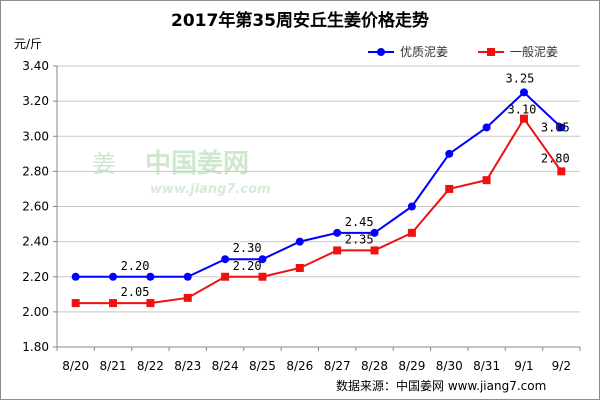 This screenshot has width=600, height=400. What do you see at coordinates (555, 158) in the screenshot?
I see `data-label: 2.80` at bounding box center [555, 158].